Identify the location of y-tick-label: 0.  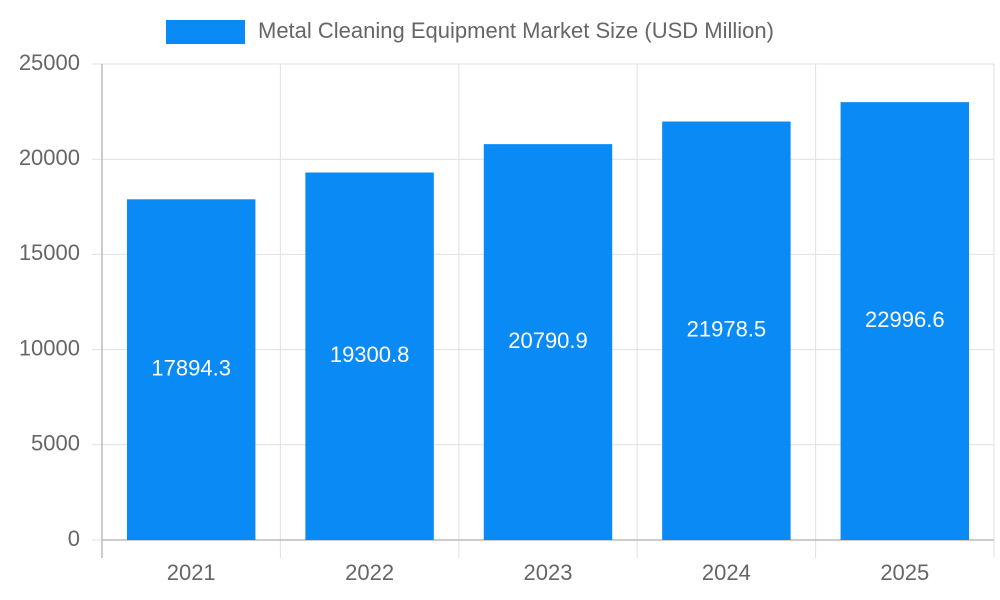
(74, 538).